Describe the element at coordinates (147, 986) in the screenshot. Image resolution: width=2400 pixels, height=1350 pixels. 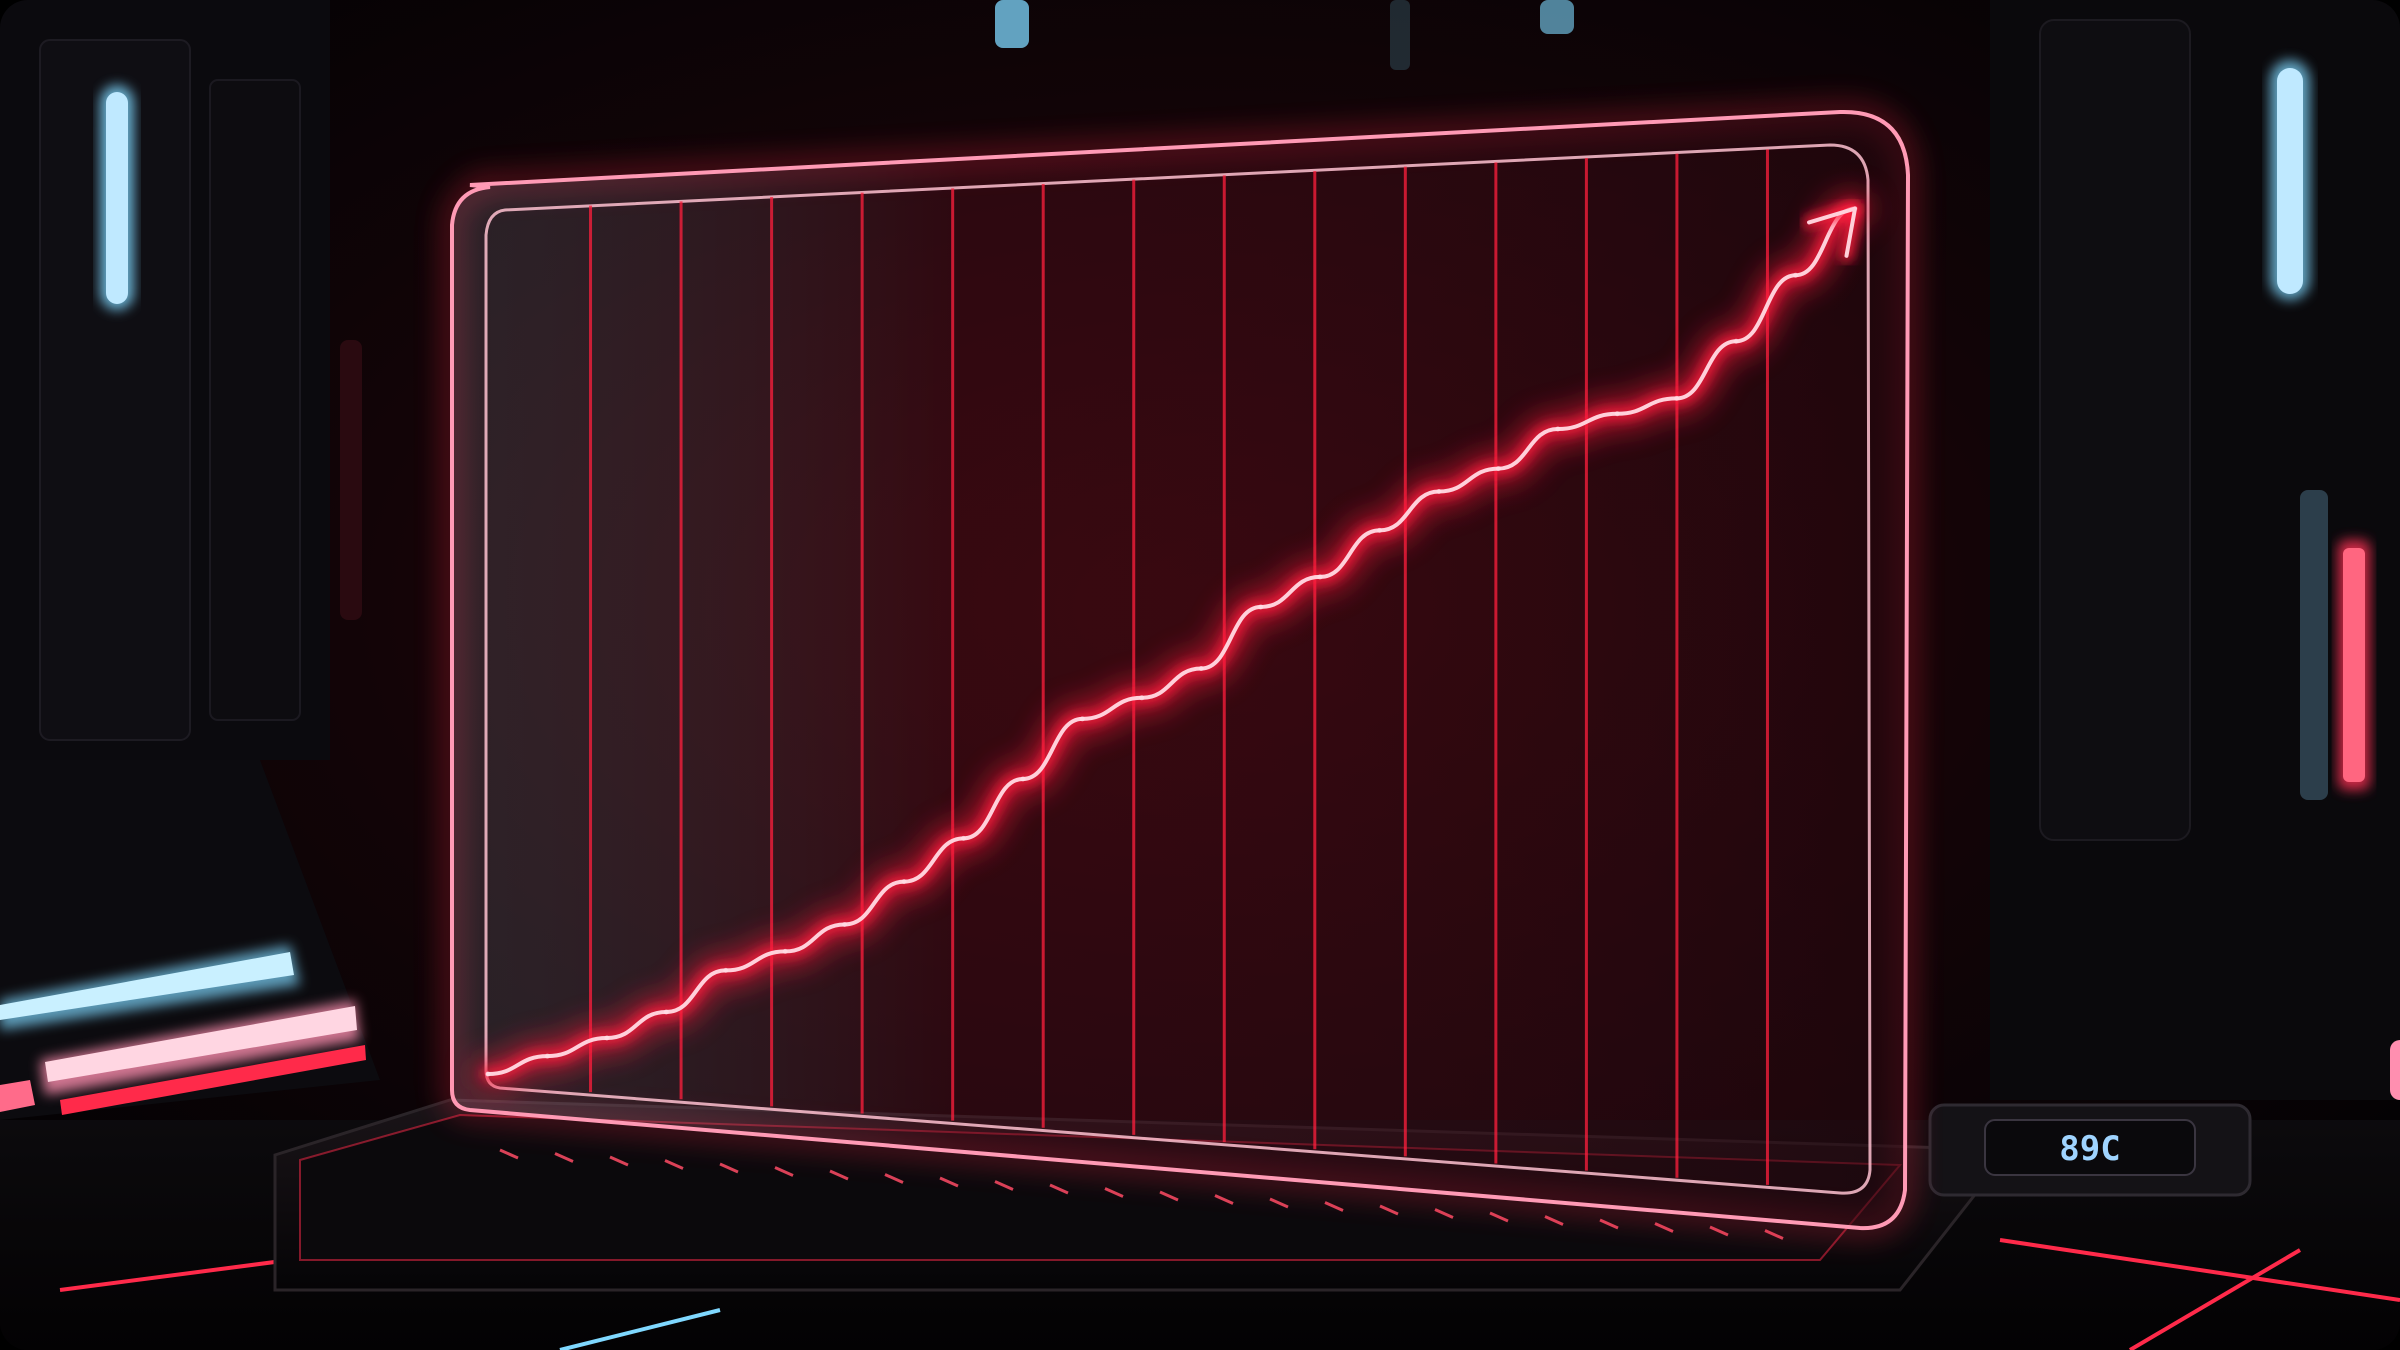
I see `cyan-neon-strip` at that location.